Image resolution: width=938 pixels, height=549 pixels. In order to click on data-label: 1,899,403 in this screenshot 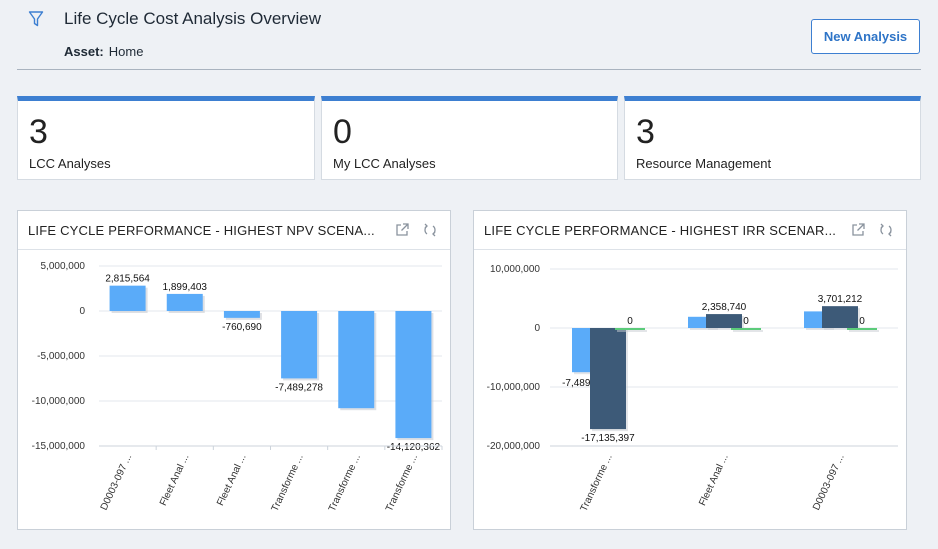, I will do `click(185, 287)`.